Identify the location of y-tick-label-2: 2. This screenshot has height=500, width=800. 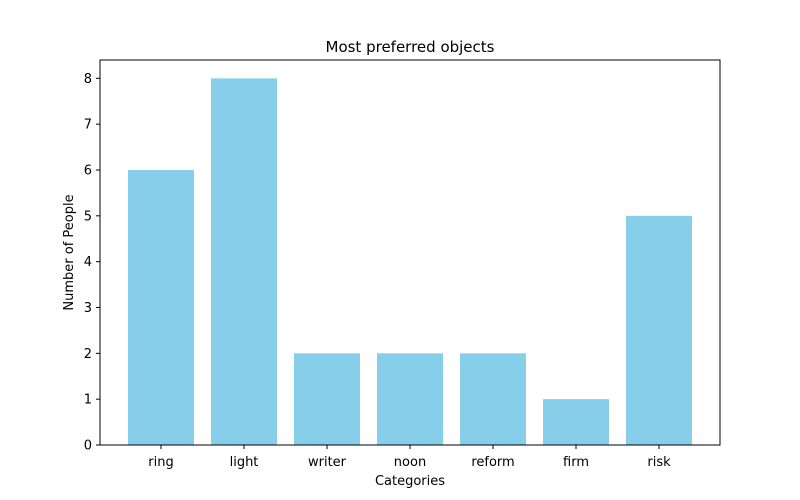
(88, 354).